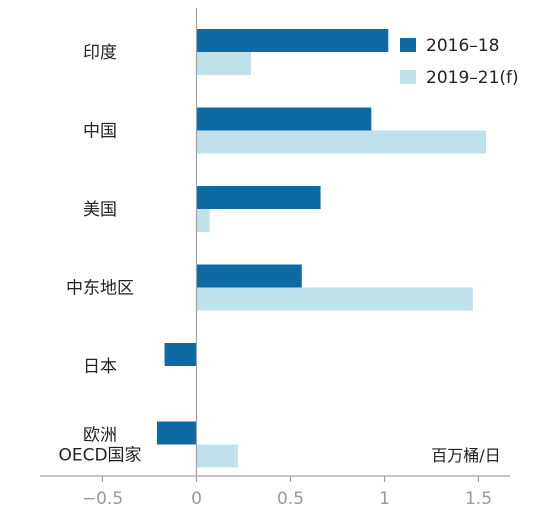  I want to click on category-label: 中东地区, so click(100, 289).